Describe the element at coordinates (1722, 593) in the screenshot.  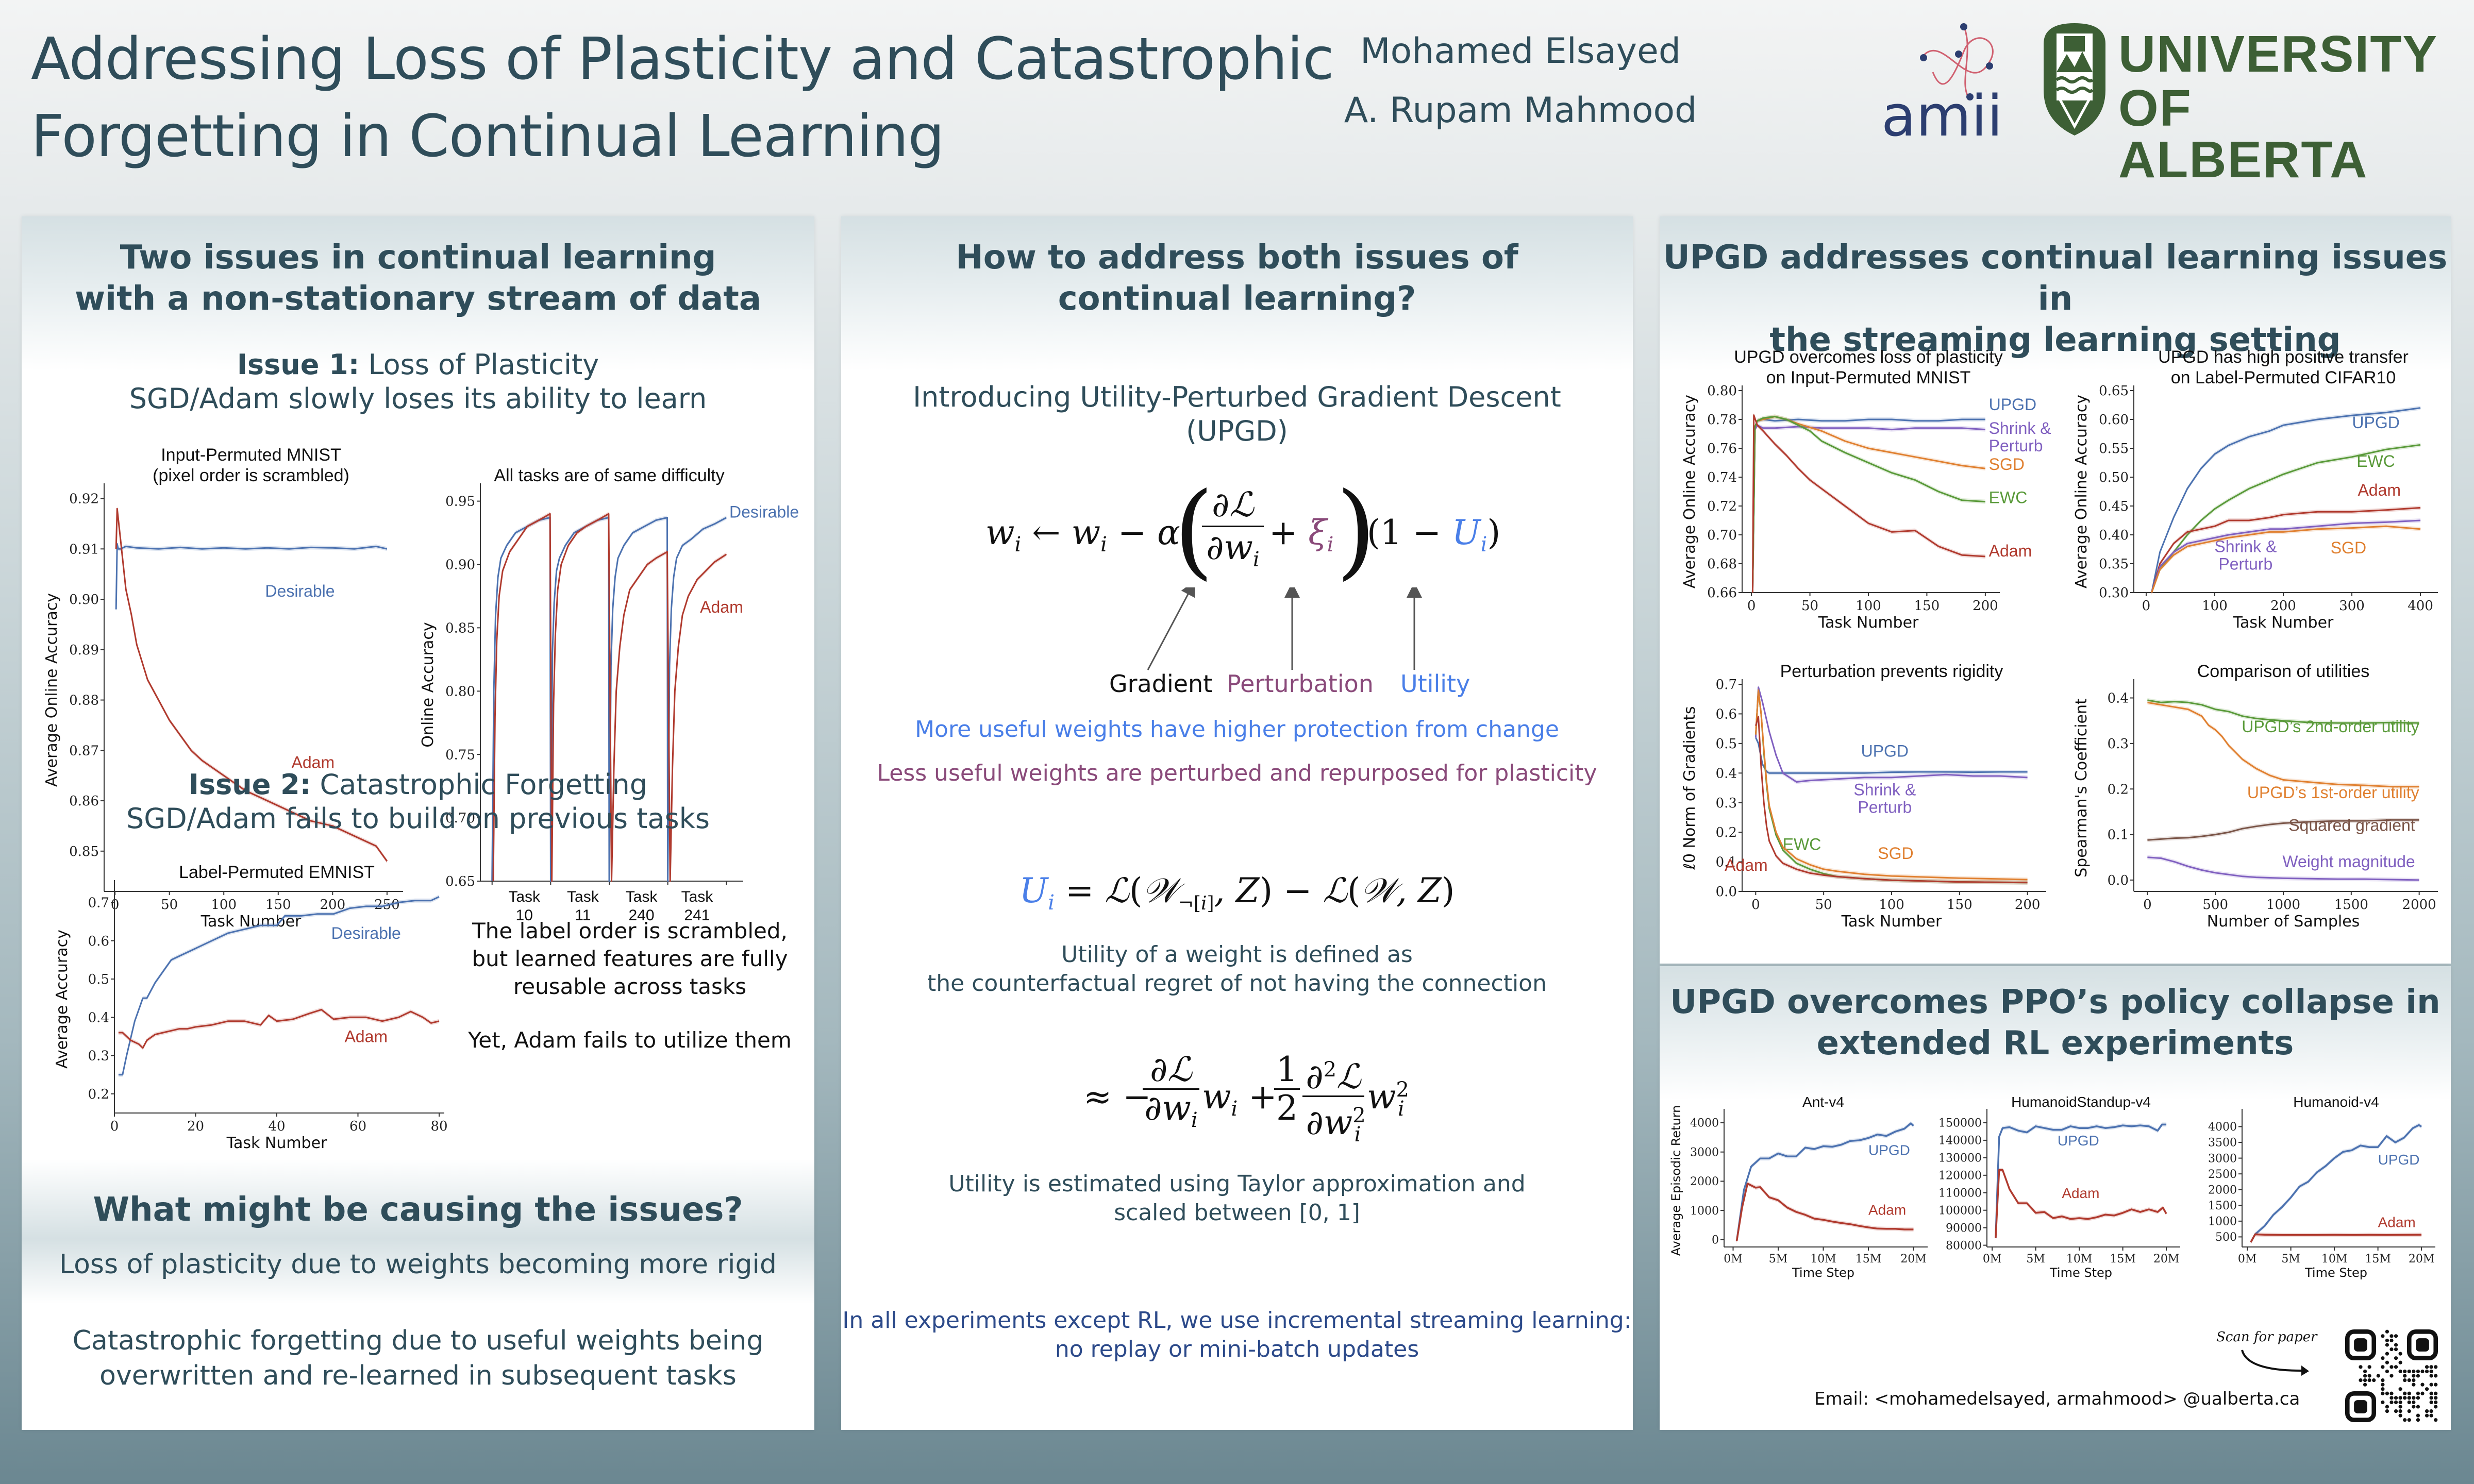
I see `y-tick-label: 0.66` at that location.